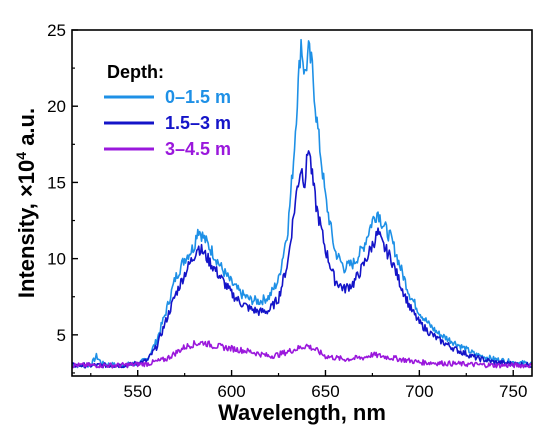  Describe the element at coordinates (198, 149) in the screenshot. I see `legend-label-3: 3–4.5 m` at that location.